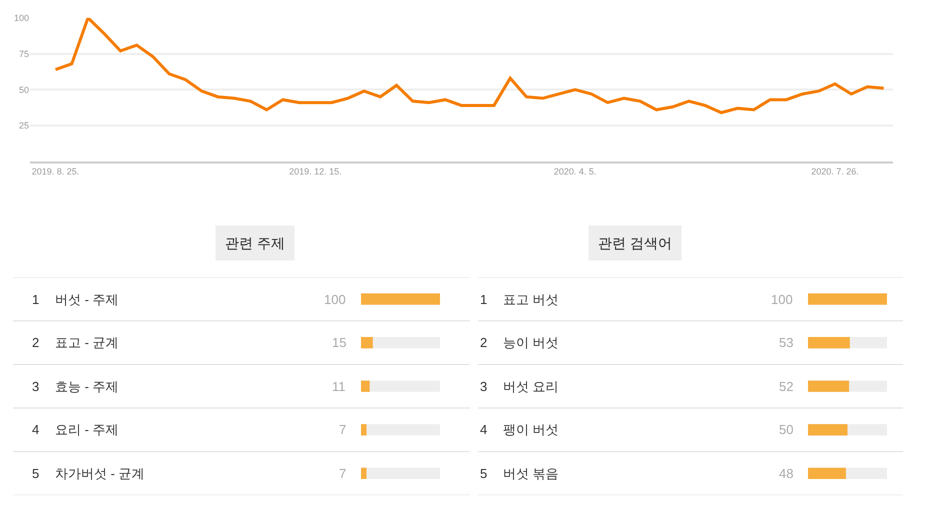  I want to click on y-tick-label: 표고 - 균계, so click(87, 342).